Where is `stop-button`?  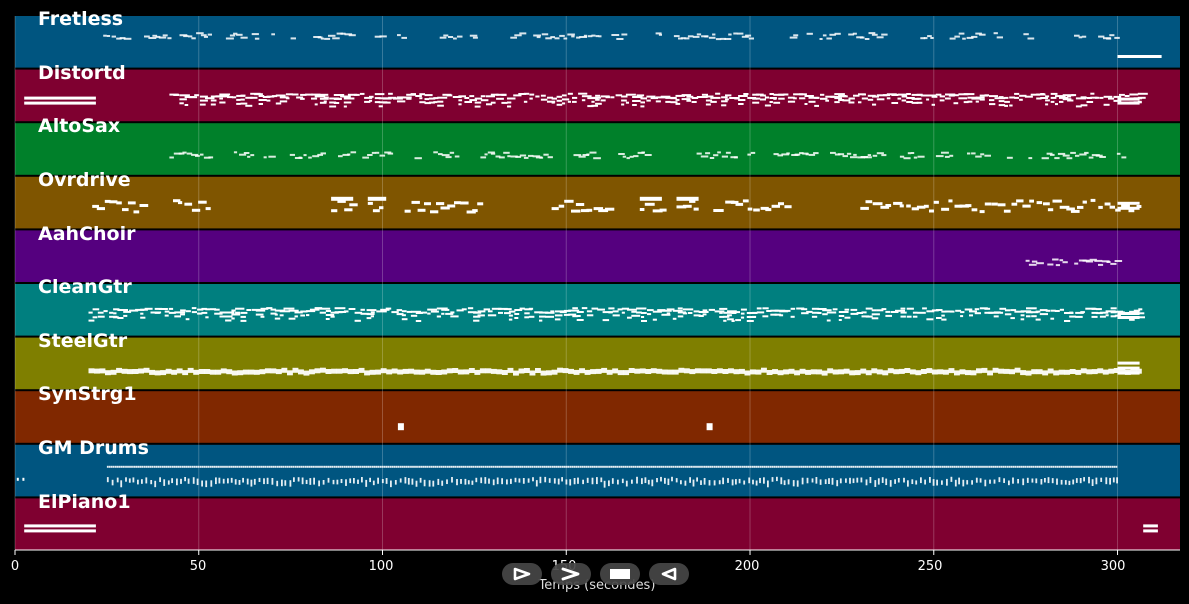 stop-button is located at coordinates (620, 574).